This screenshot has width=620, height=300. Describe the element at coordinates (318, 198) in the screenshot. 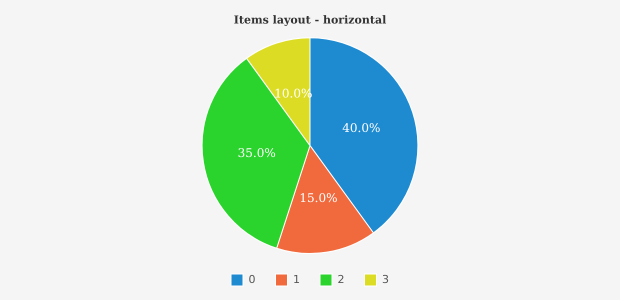

I see `data-label: 15.0%` at that location.